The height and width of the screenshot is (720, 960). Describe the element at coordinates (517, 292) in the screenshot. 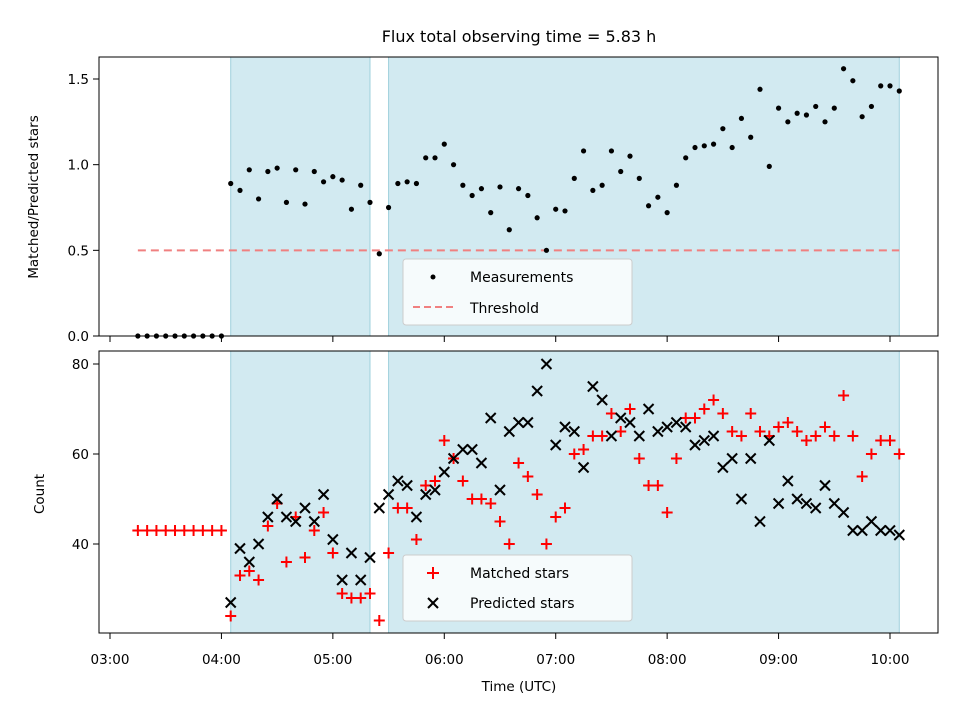

I see `top-legend-box` at that location.